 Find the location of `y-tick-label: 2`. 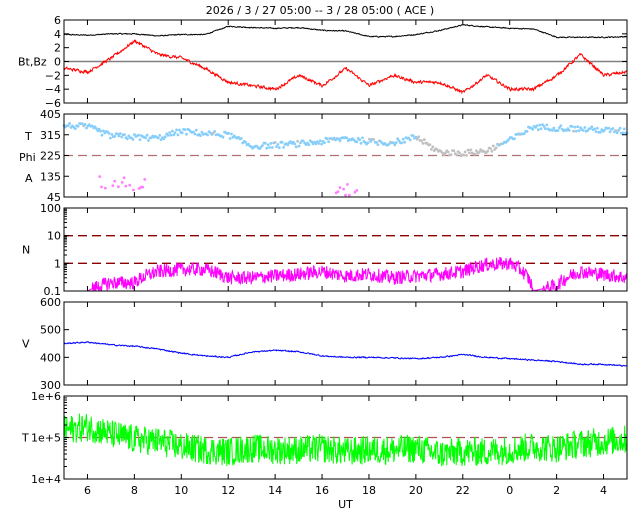

y-tick-label: 2 is located at coordinates (57, 48).